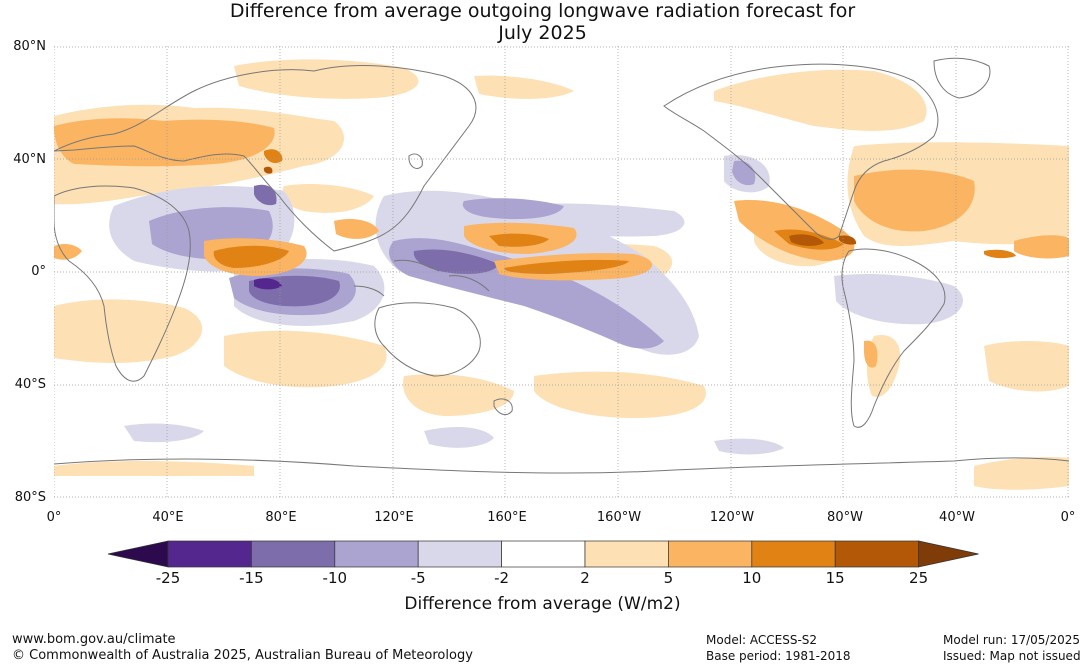 This screenshot has width=1085, height=667. Describe the element at coordinates (281, 517) in the screenshot. I see `lon-label-80e: 80°E` at that location.